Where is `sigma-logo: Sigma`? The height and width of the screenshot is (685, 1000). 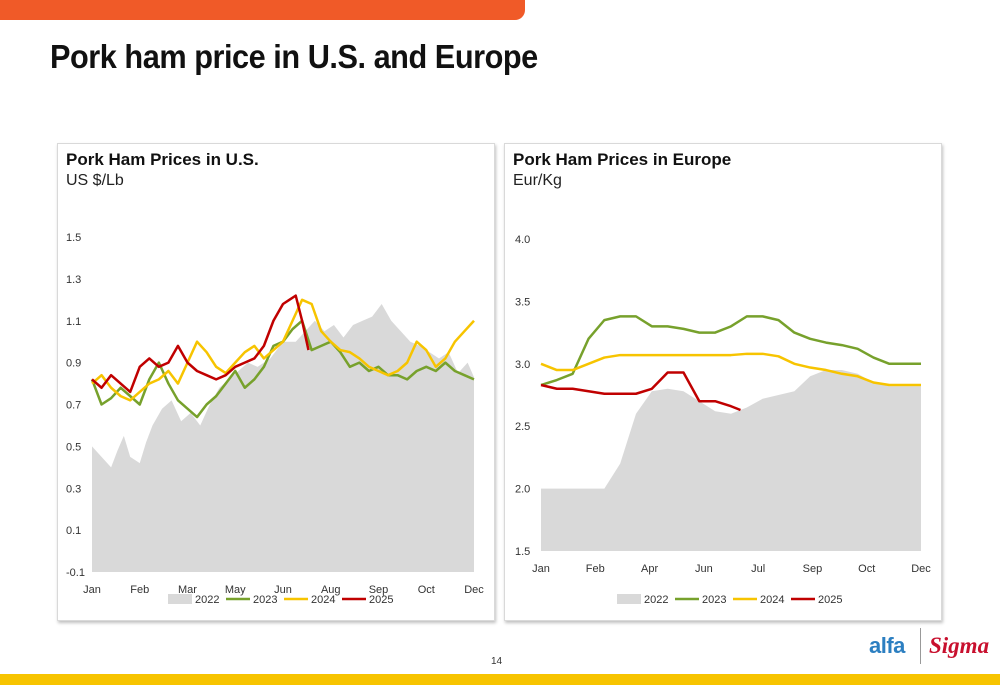
sigma-logo: Sigma is located at coordinates (959, 645).